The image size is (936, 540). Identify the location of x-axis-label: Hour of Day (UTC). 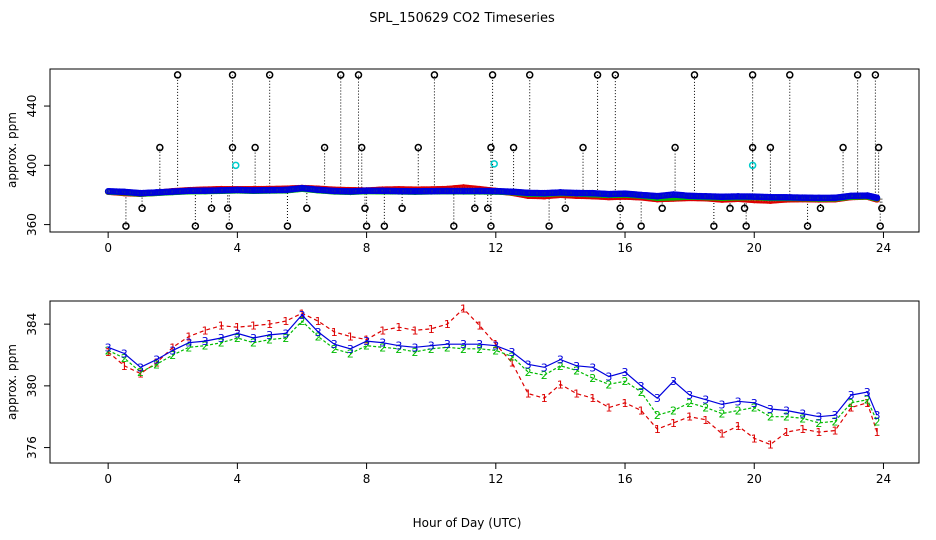
(467, 523).